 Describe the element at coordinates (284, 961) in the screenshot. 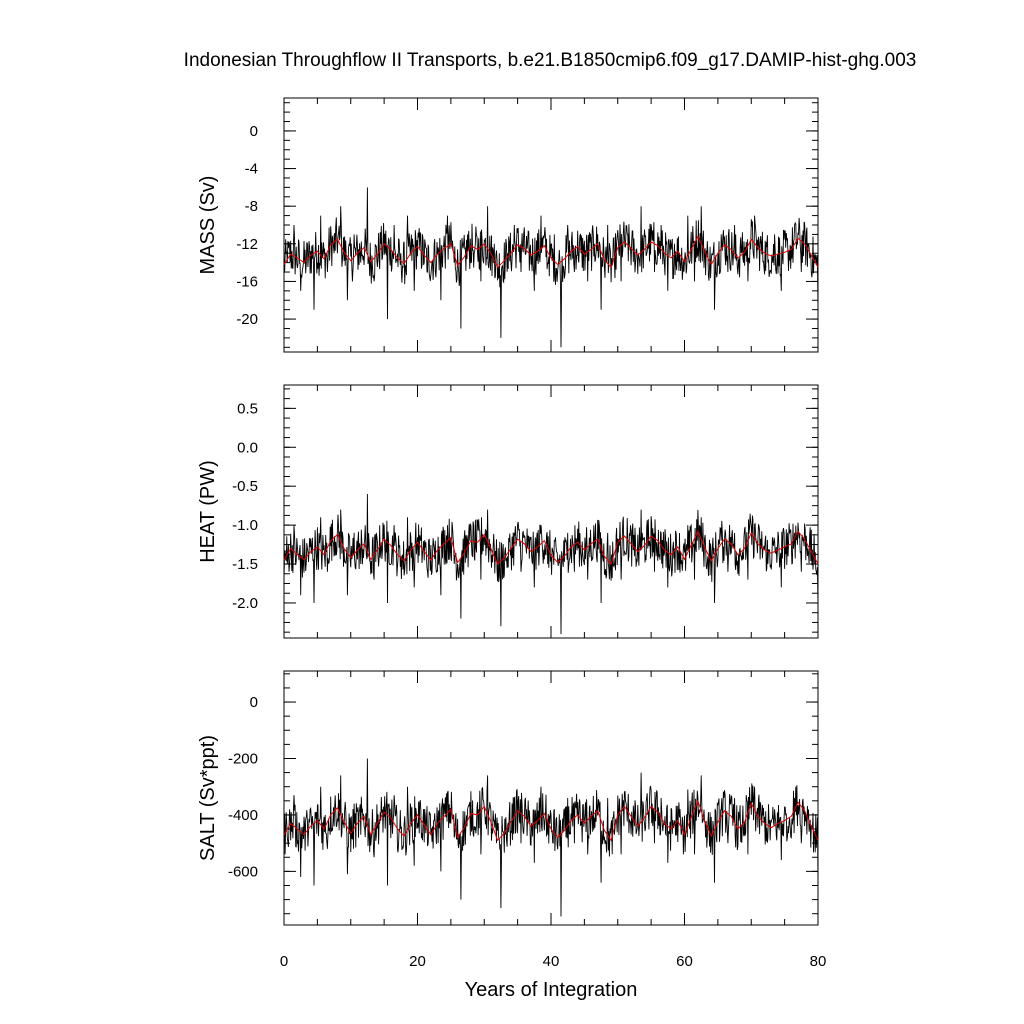

I see `x-tick-label: 0` at that location.